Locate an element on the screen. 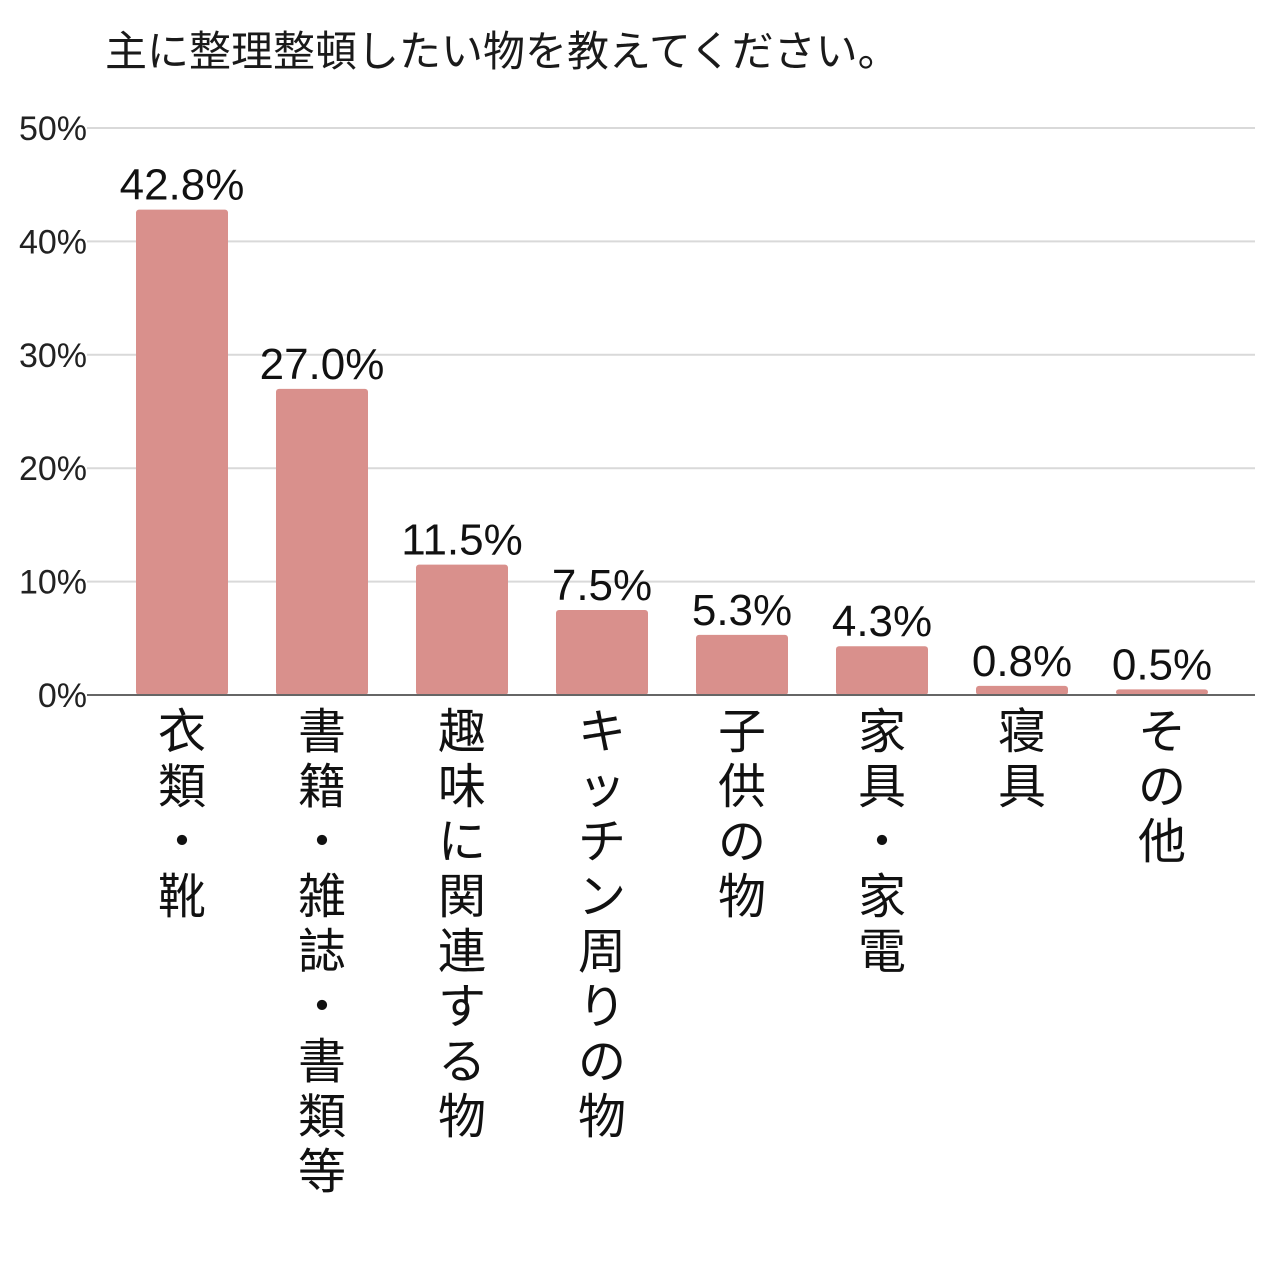 Image resolution: width=1280 pixels, height=1280 pixels. x-tick-label: キッチン周りの物 is located at coordinates (602, 924).